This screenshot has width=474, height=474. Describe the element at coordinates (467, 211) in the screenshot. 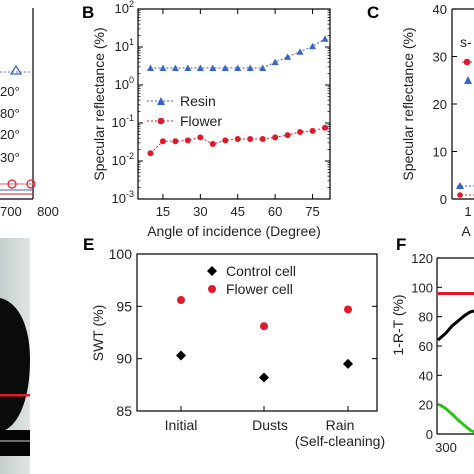

I see `x-tick-fragment: 1` at that location.